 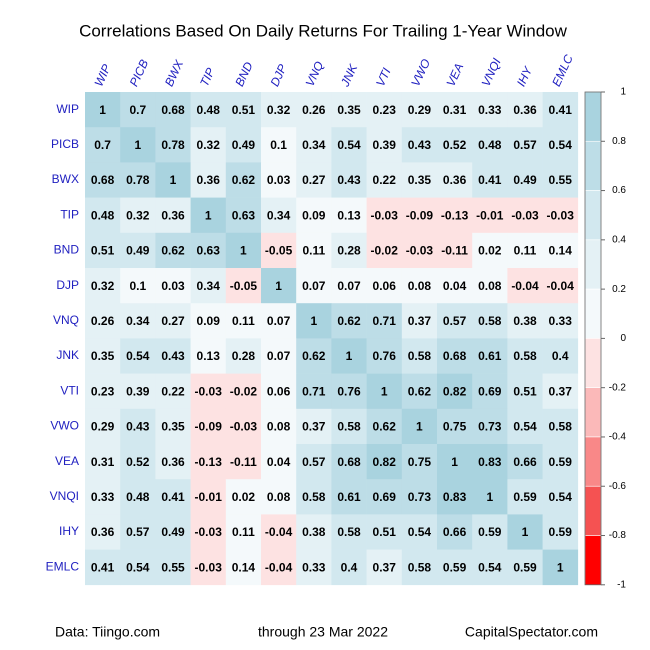 I want to click on cell-label: 0.43, so click(x=349, y=180).